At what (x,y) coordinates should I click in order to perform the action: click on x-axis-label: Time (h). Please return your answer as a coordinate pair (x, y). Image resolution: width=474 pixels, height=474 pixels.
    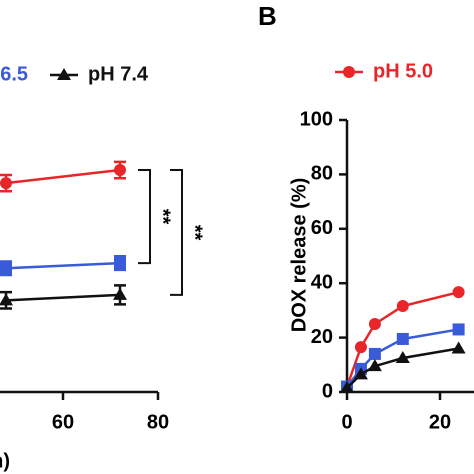
    Looking at the image, I should click on (5, 461).